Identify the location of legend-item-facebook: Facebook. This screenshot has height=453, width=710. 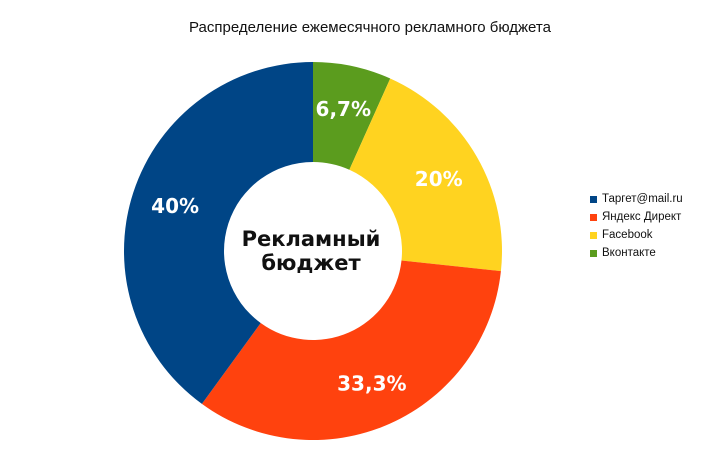
(636, 235).